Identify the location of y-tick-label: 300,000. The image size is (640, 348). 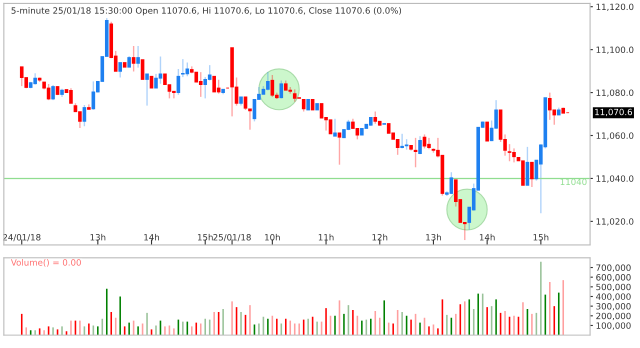
(613, 306).